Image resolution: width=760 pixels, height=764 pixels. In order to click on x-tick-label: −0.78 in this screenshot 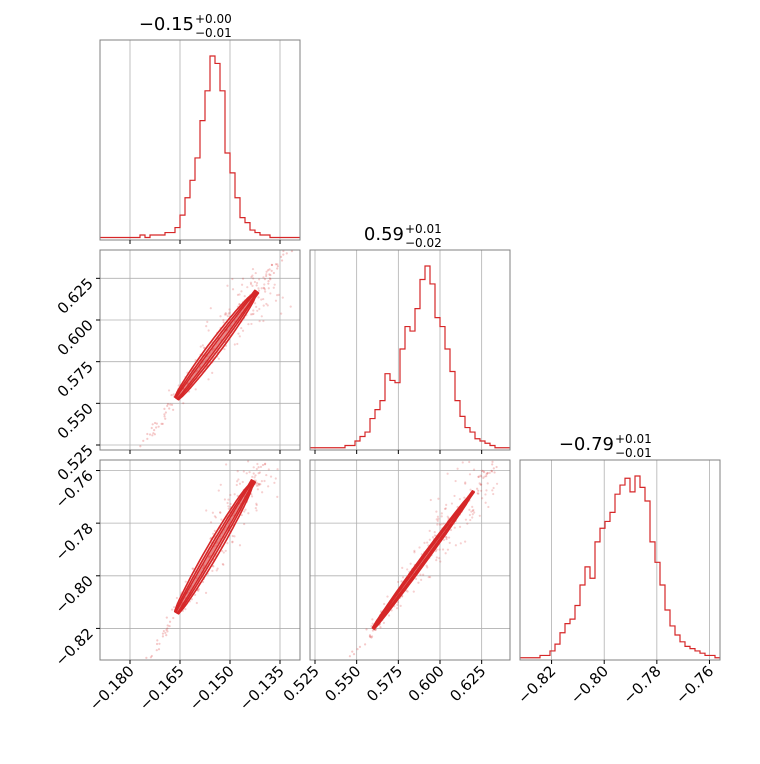, I will do `click(641, 684)`.